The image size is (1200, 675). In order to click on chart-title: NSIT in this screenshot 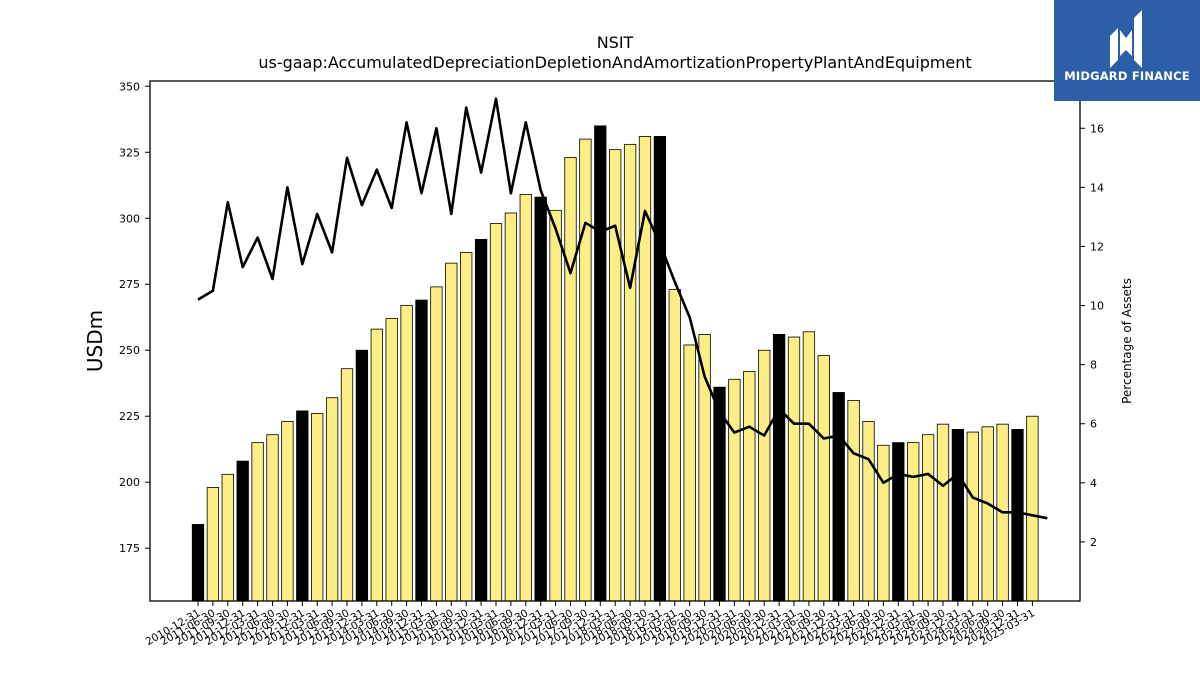, I will do `click(615, 42)`.